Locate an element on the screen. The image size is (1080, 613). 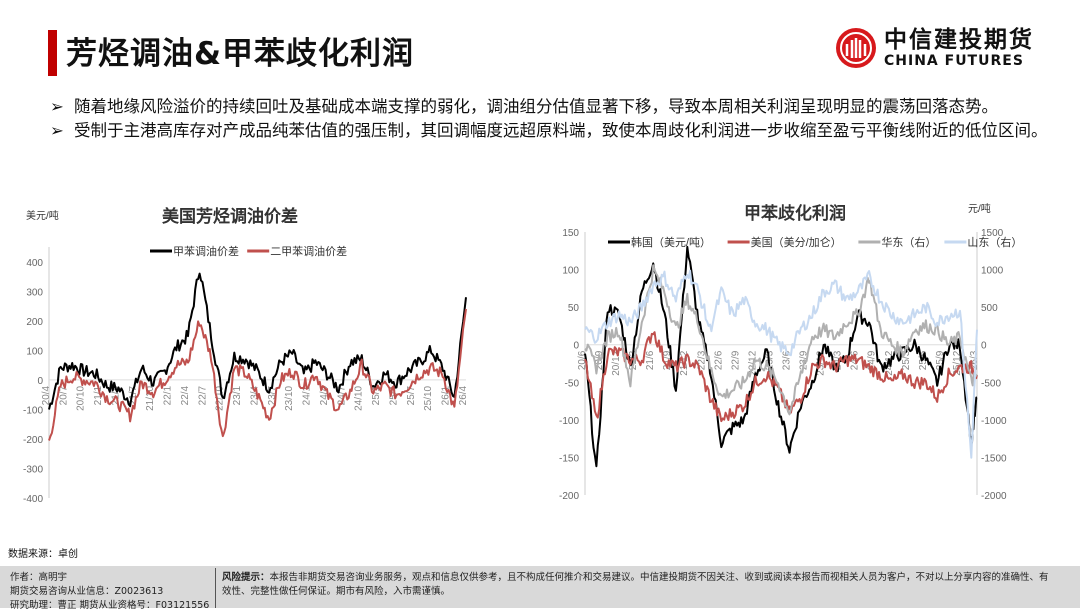
x-tick-label: 21/1 is located at coordinates (98, 395).